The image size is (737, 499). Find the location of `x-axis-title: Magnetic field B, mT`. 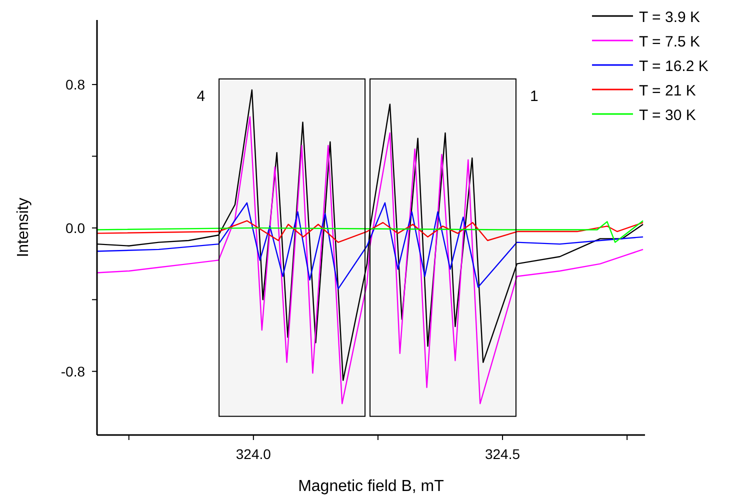

x-axis-title: Magnetic field B, mT is located at coordinates (371, 486).